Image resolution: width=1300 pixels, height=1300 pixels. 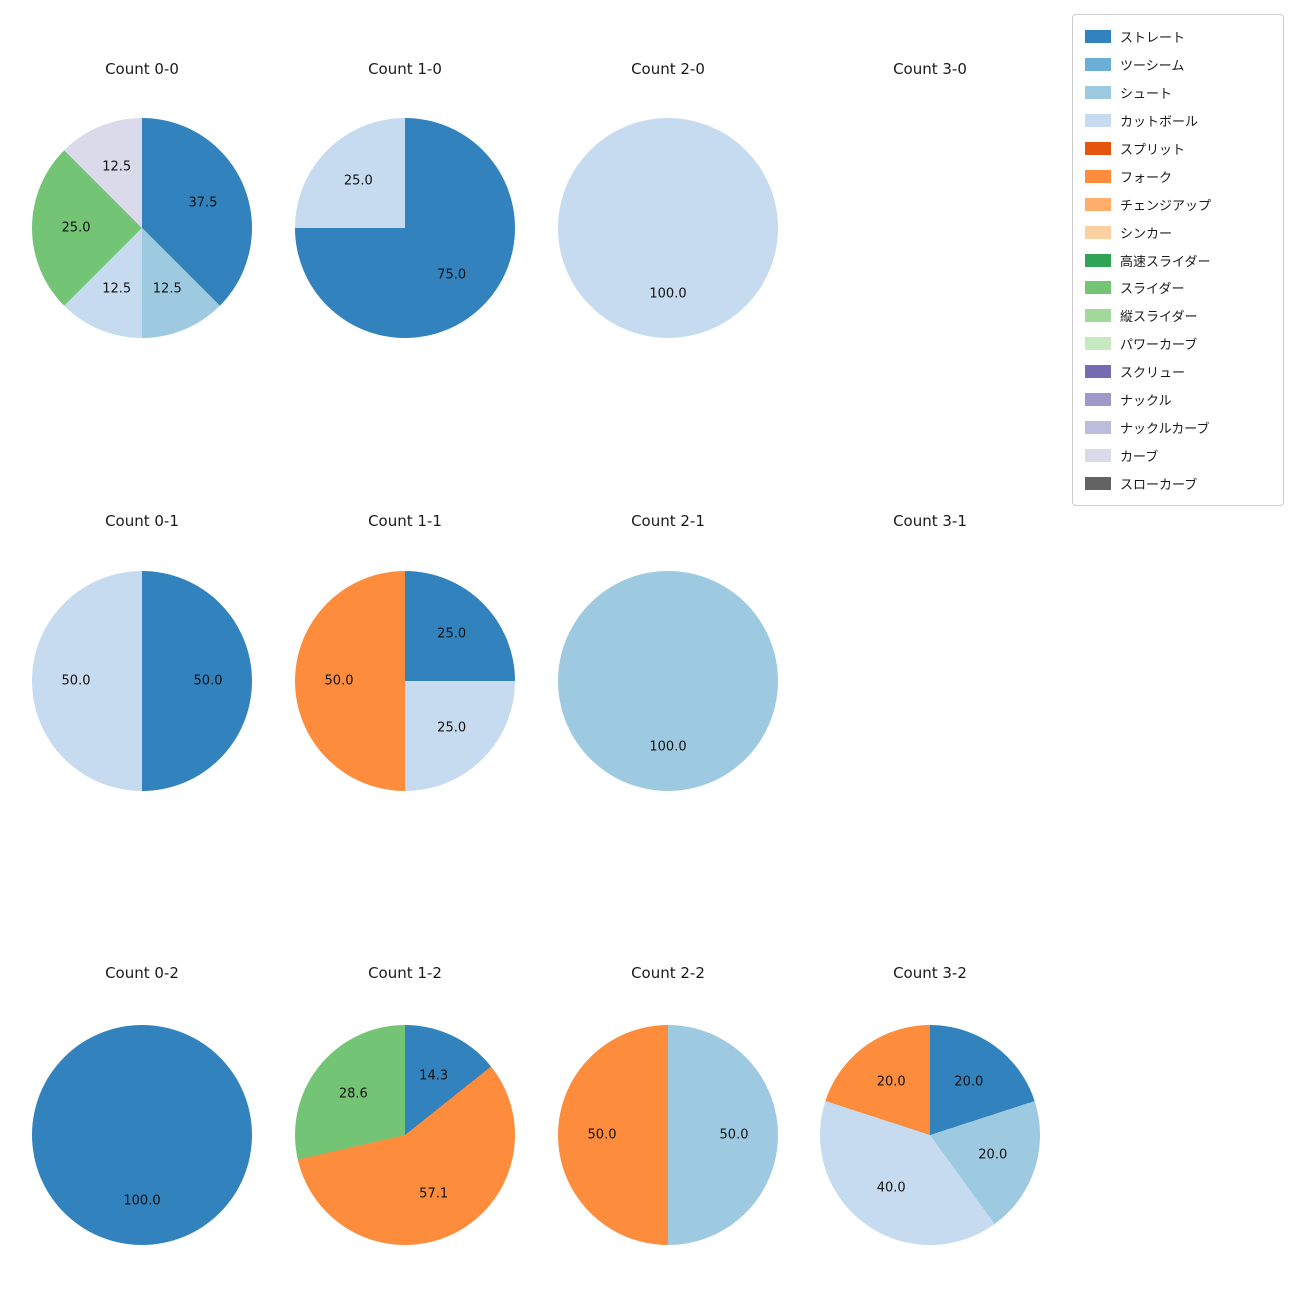 What do you see at coordinates (1178, 232) in the screenshot?
I see `legend-item: シンカー` at bounding box center [1178, 232].